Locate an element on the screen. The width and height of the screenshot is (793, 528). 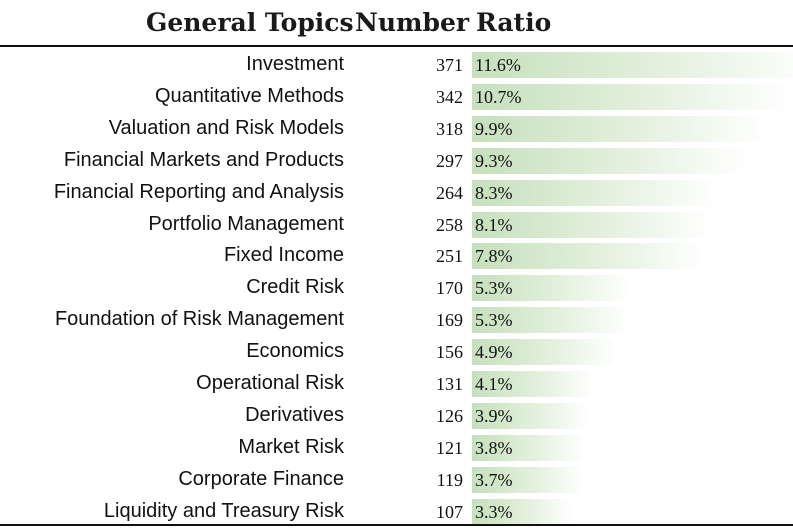
number-value: 342 is located at coordinates (449, 96).